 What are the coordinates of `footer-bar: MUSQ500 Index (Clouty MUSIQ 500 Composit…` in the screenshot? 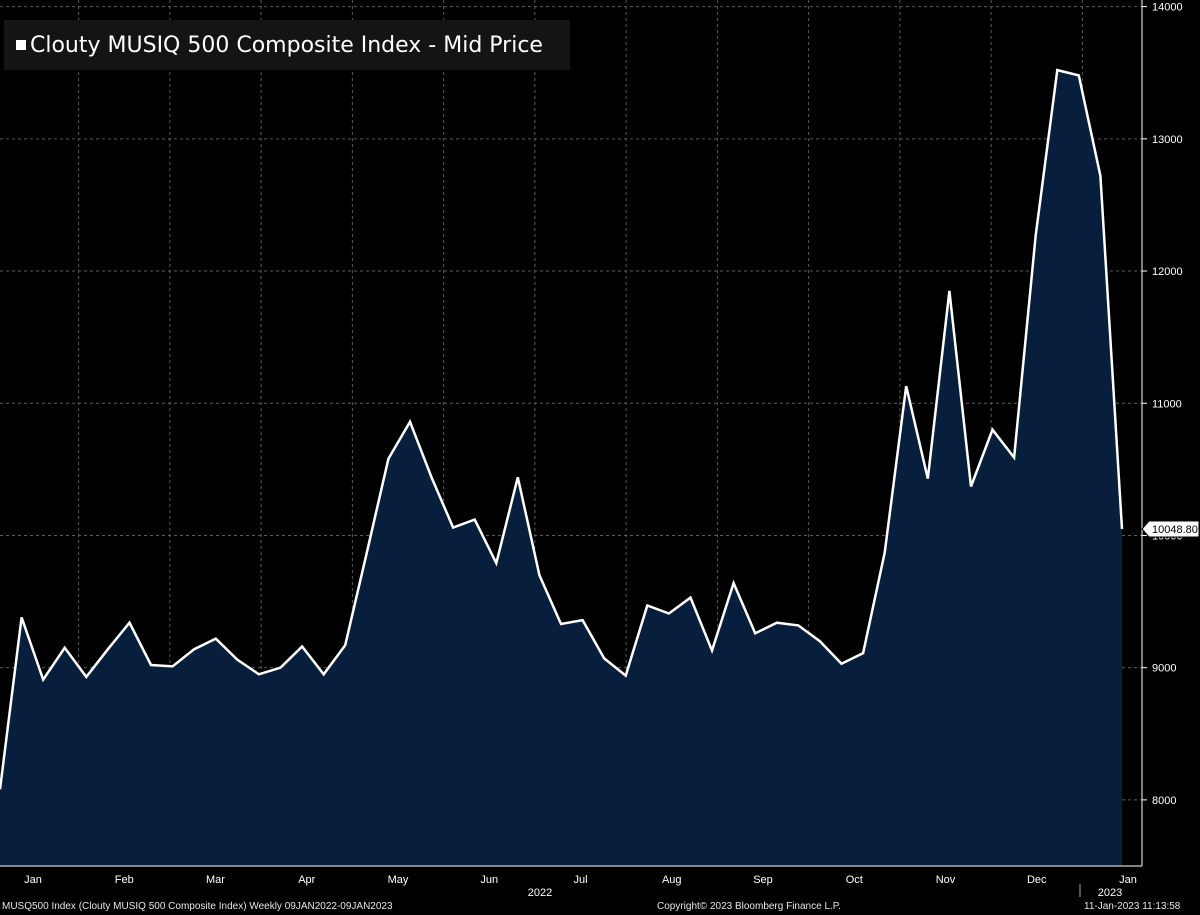 It's located at (600, 906).